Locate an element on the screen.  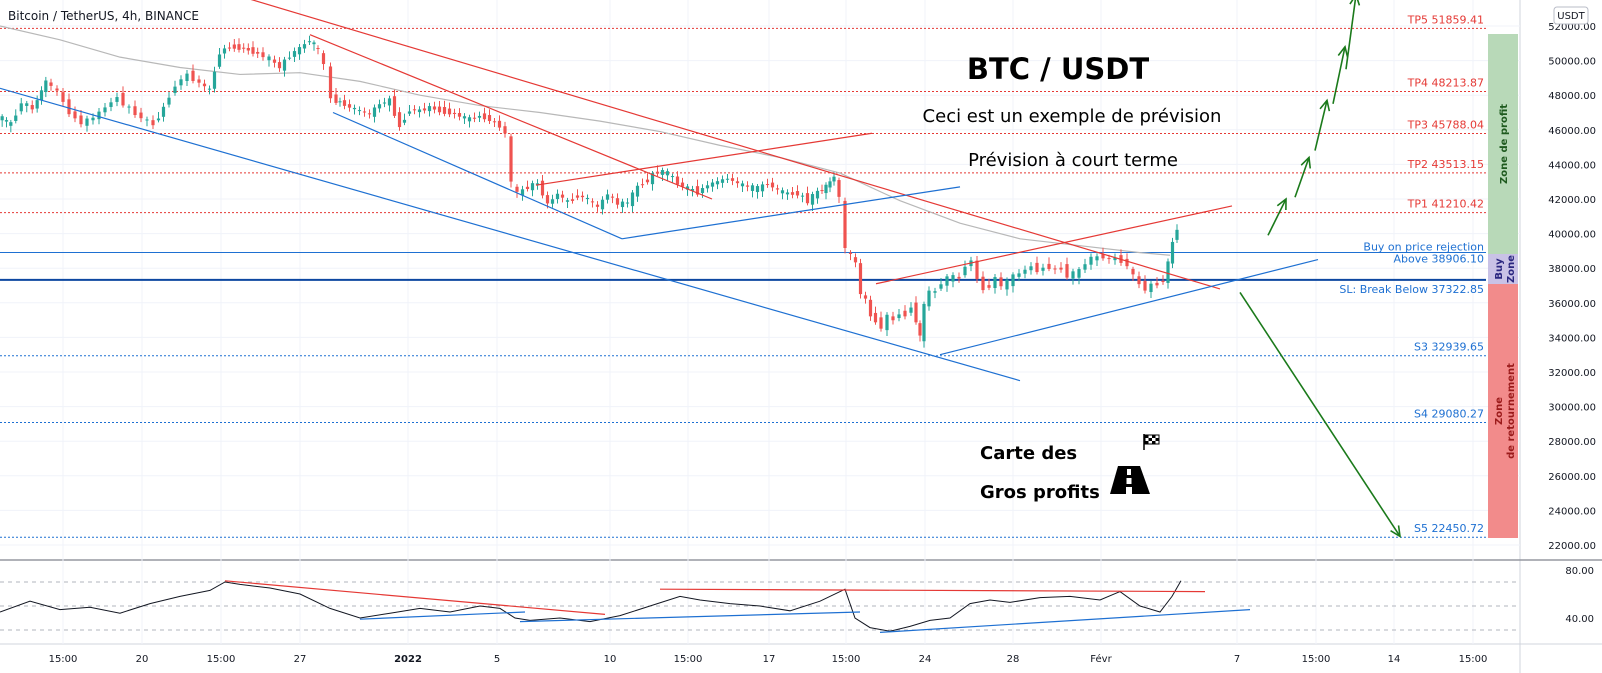
price-tick-label: 28000.00 is located at coordinates (1572, 442).